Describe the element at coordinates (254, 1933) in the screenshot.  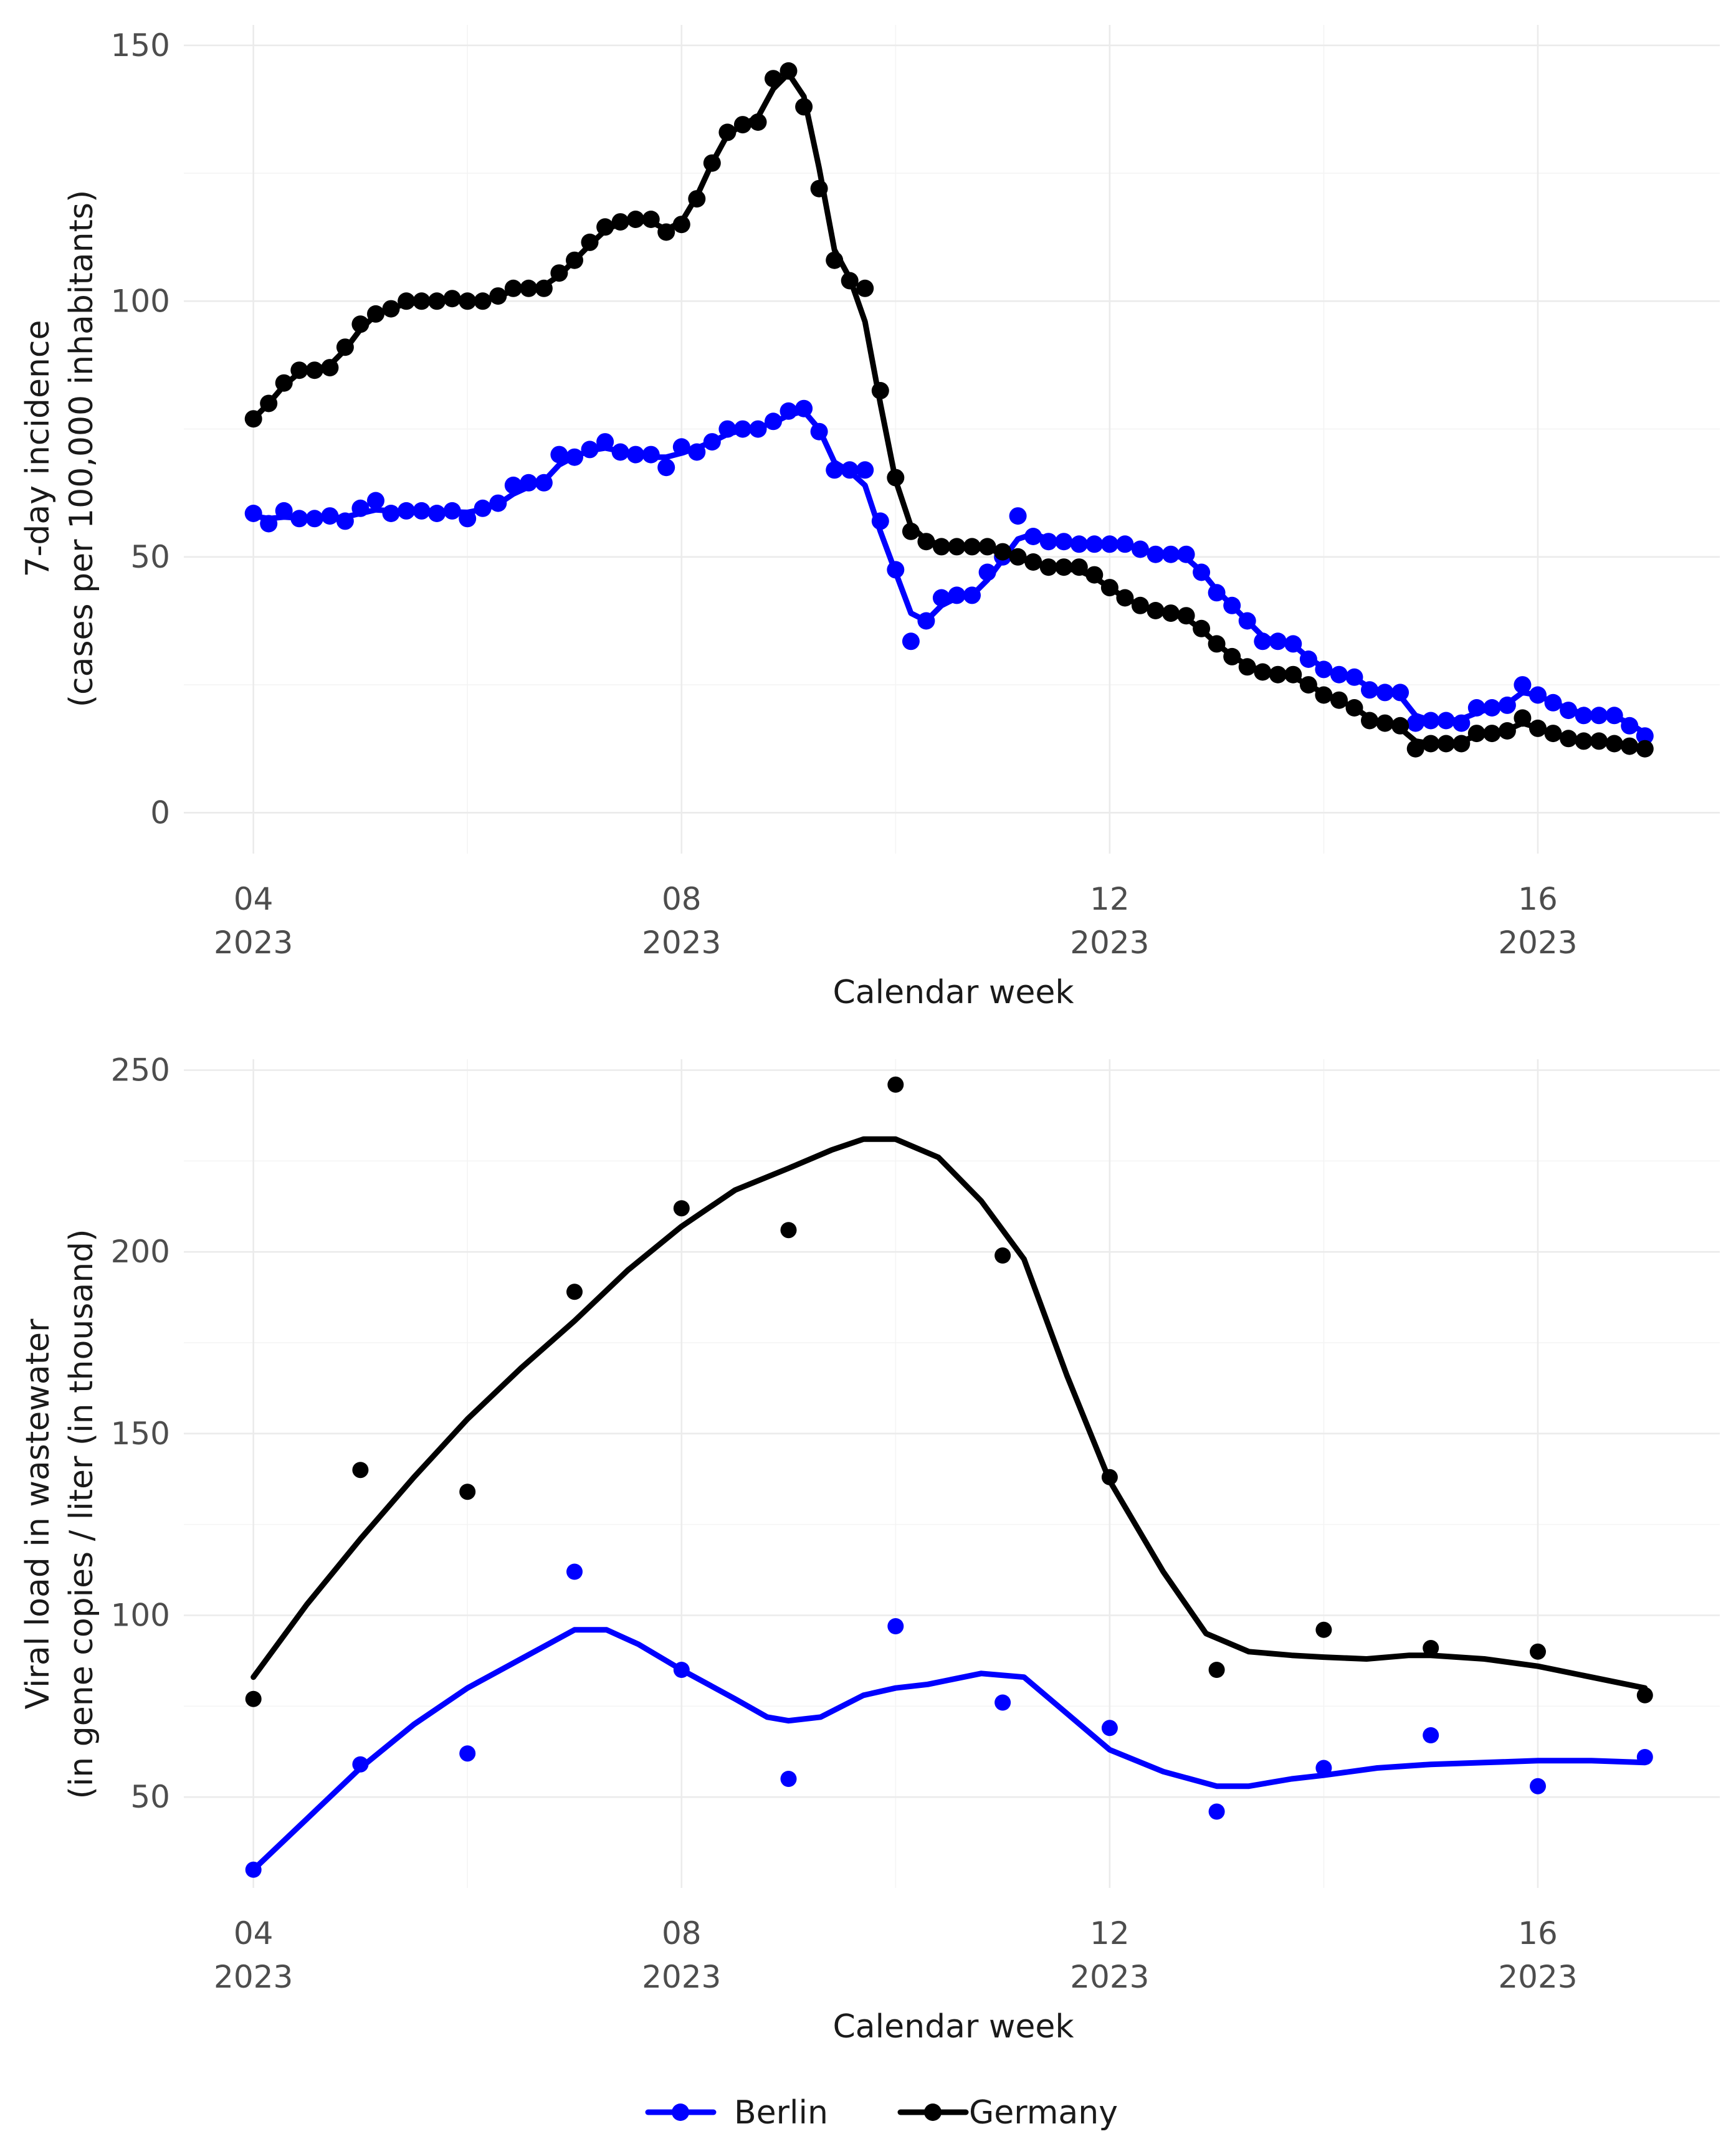
I see `viral-load-x-tick-label-week: 04` at that location.